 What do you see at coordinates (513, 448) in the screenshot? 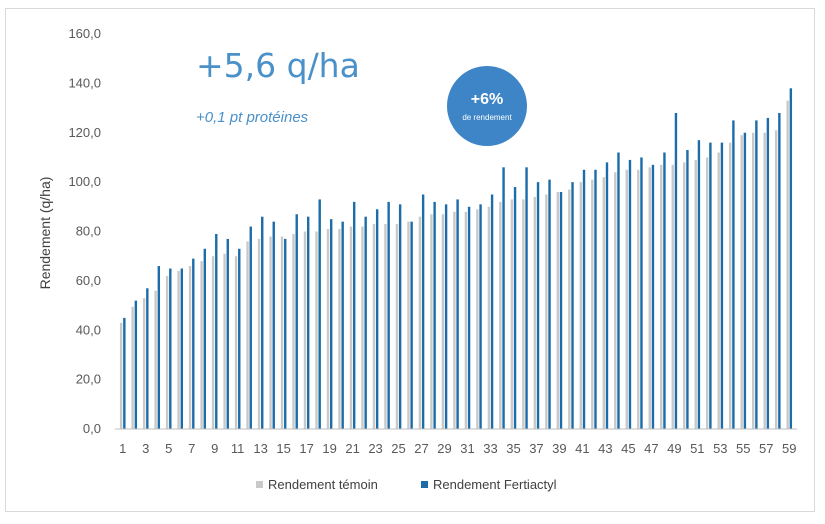
I see `x-tick-label: 35` at bounding box center [513, 448].